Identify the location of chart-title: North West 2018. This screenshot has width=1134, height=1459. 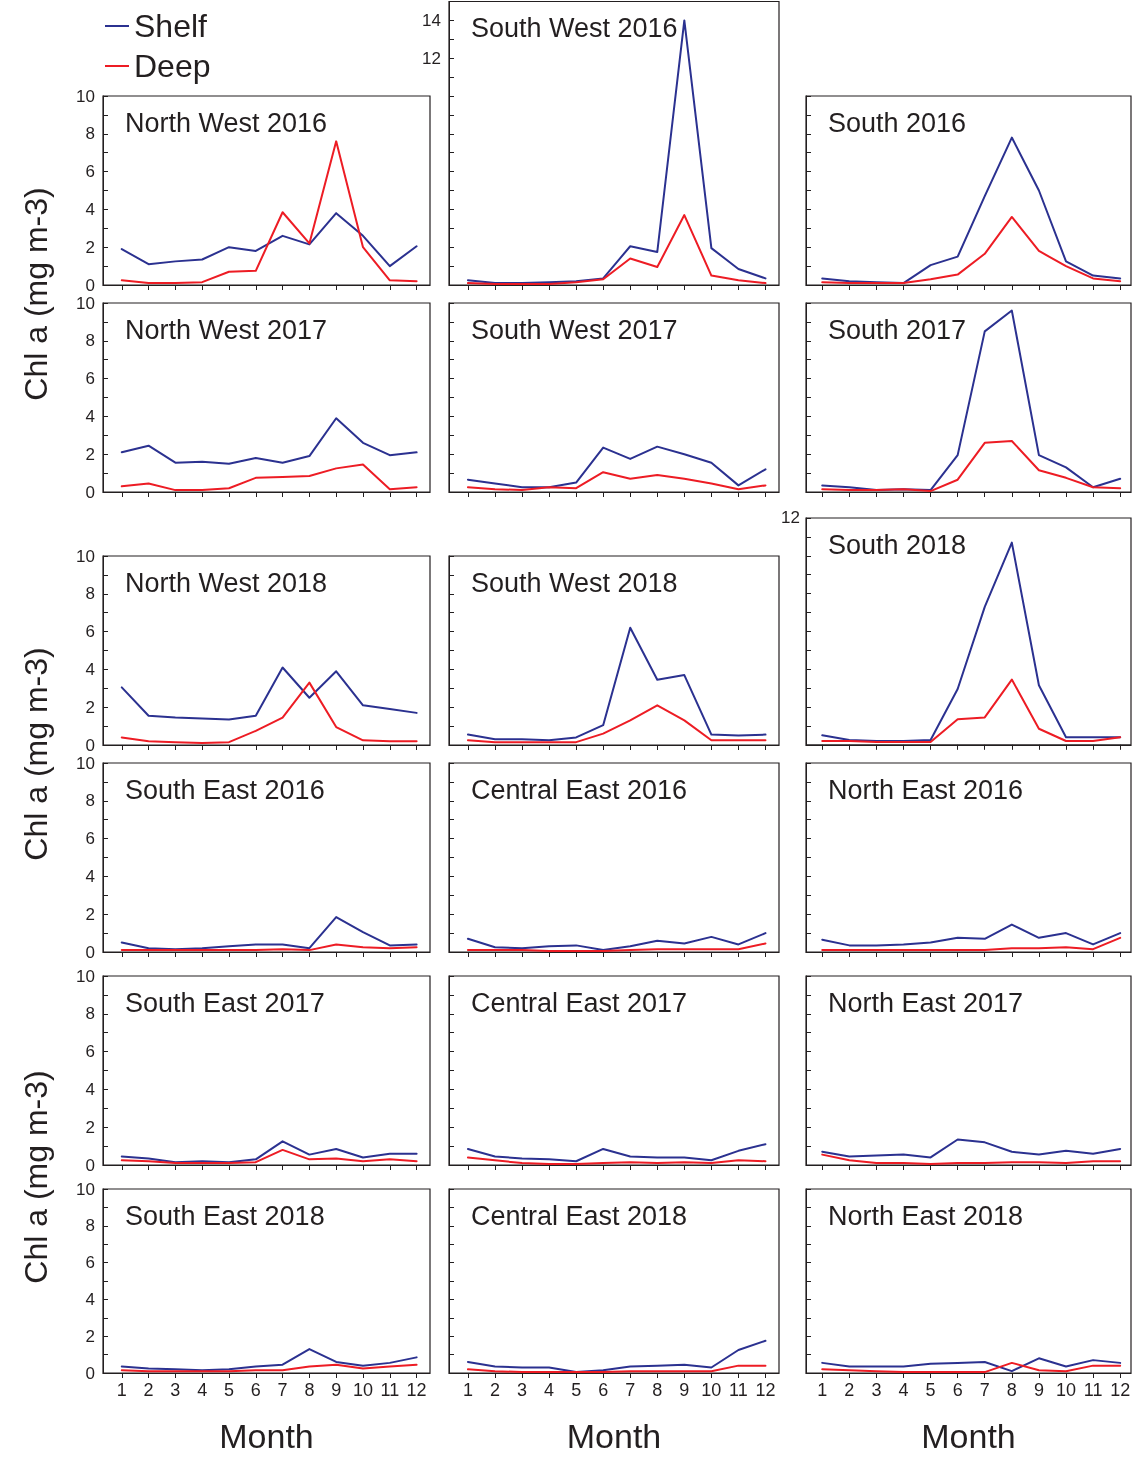
(226, 582).